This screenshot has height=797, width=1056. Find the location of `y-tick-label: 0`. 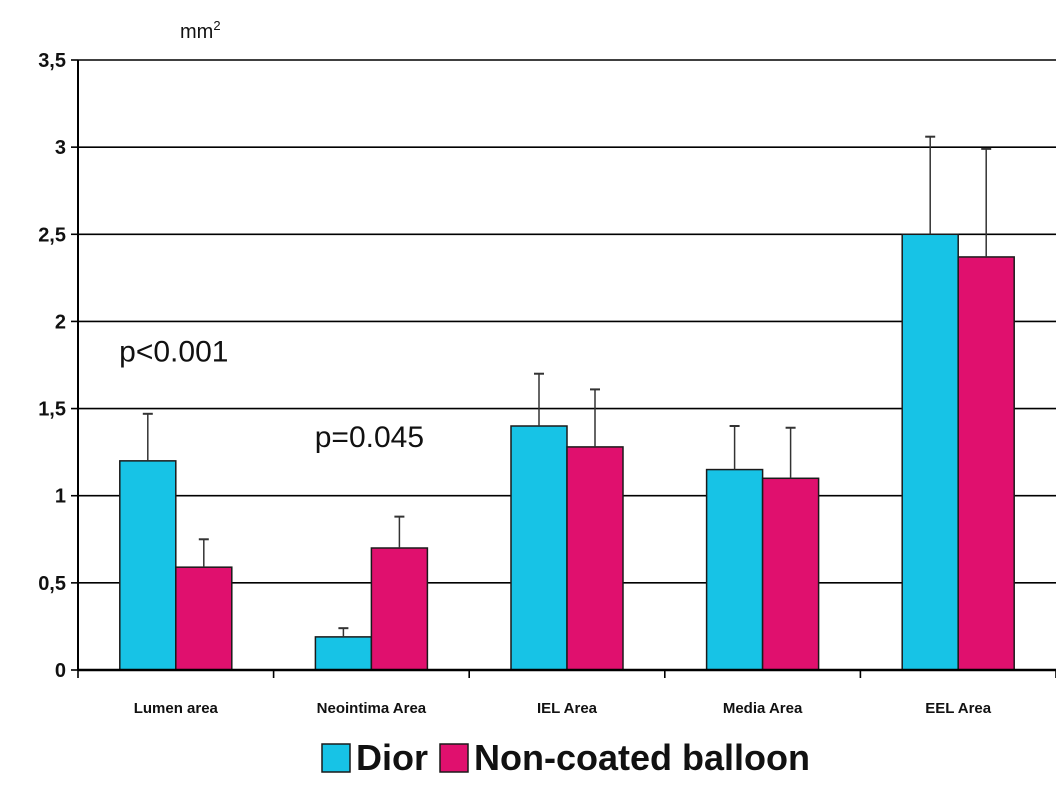

y-tick-label: 0 is located at coordinates (60, 671).